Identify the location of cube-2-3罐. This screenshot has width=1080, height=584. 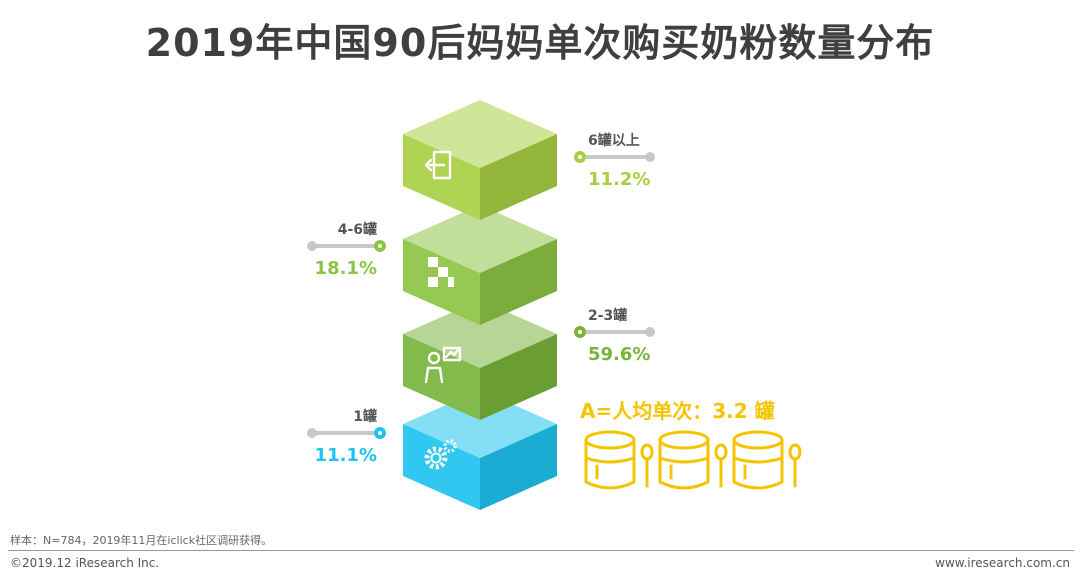
(480, 360).